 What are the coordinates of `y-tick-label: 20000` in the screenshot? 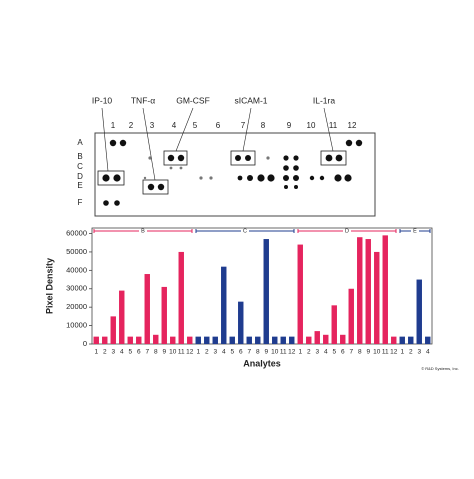 It's located at (76, 306).